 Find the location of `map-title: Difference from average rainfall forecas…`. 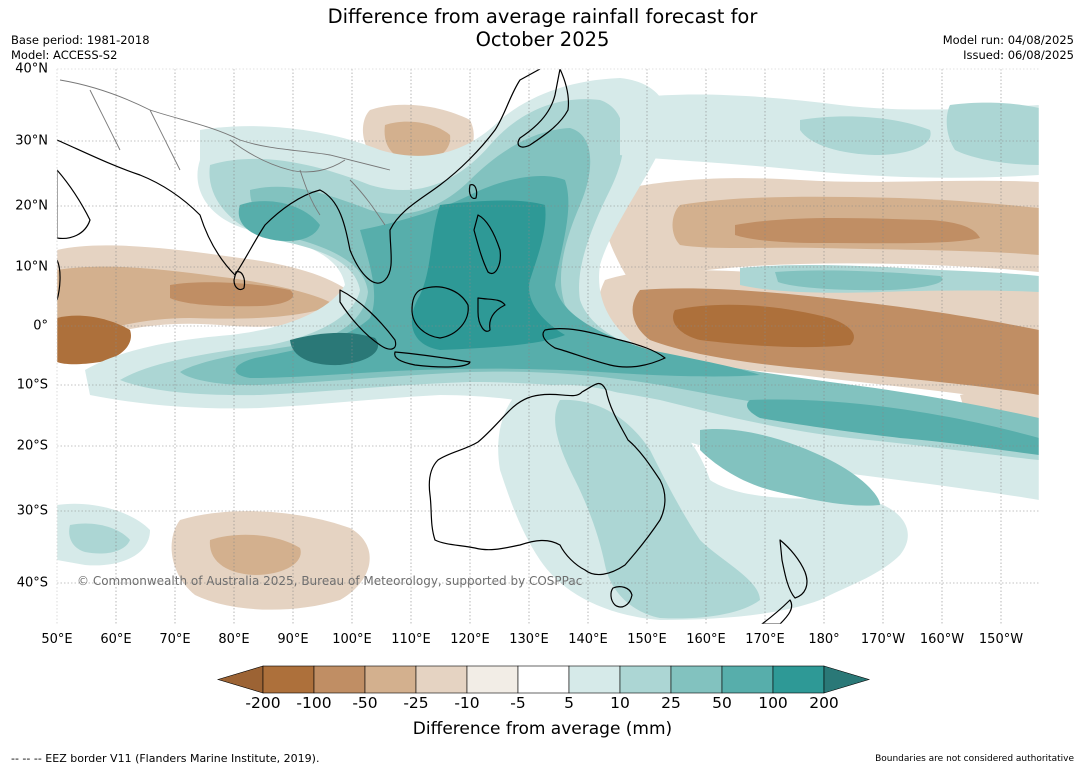

map-title: Difference from average rainfall forecas… is located at coordinates (542, 28).